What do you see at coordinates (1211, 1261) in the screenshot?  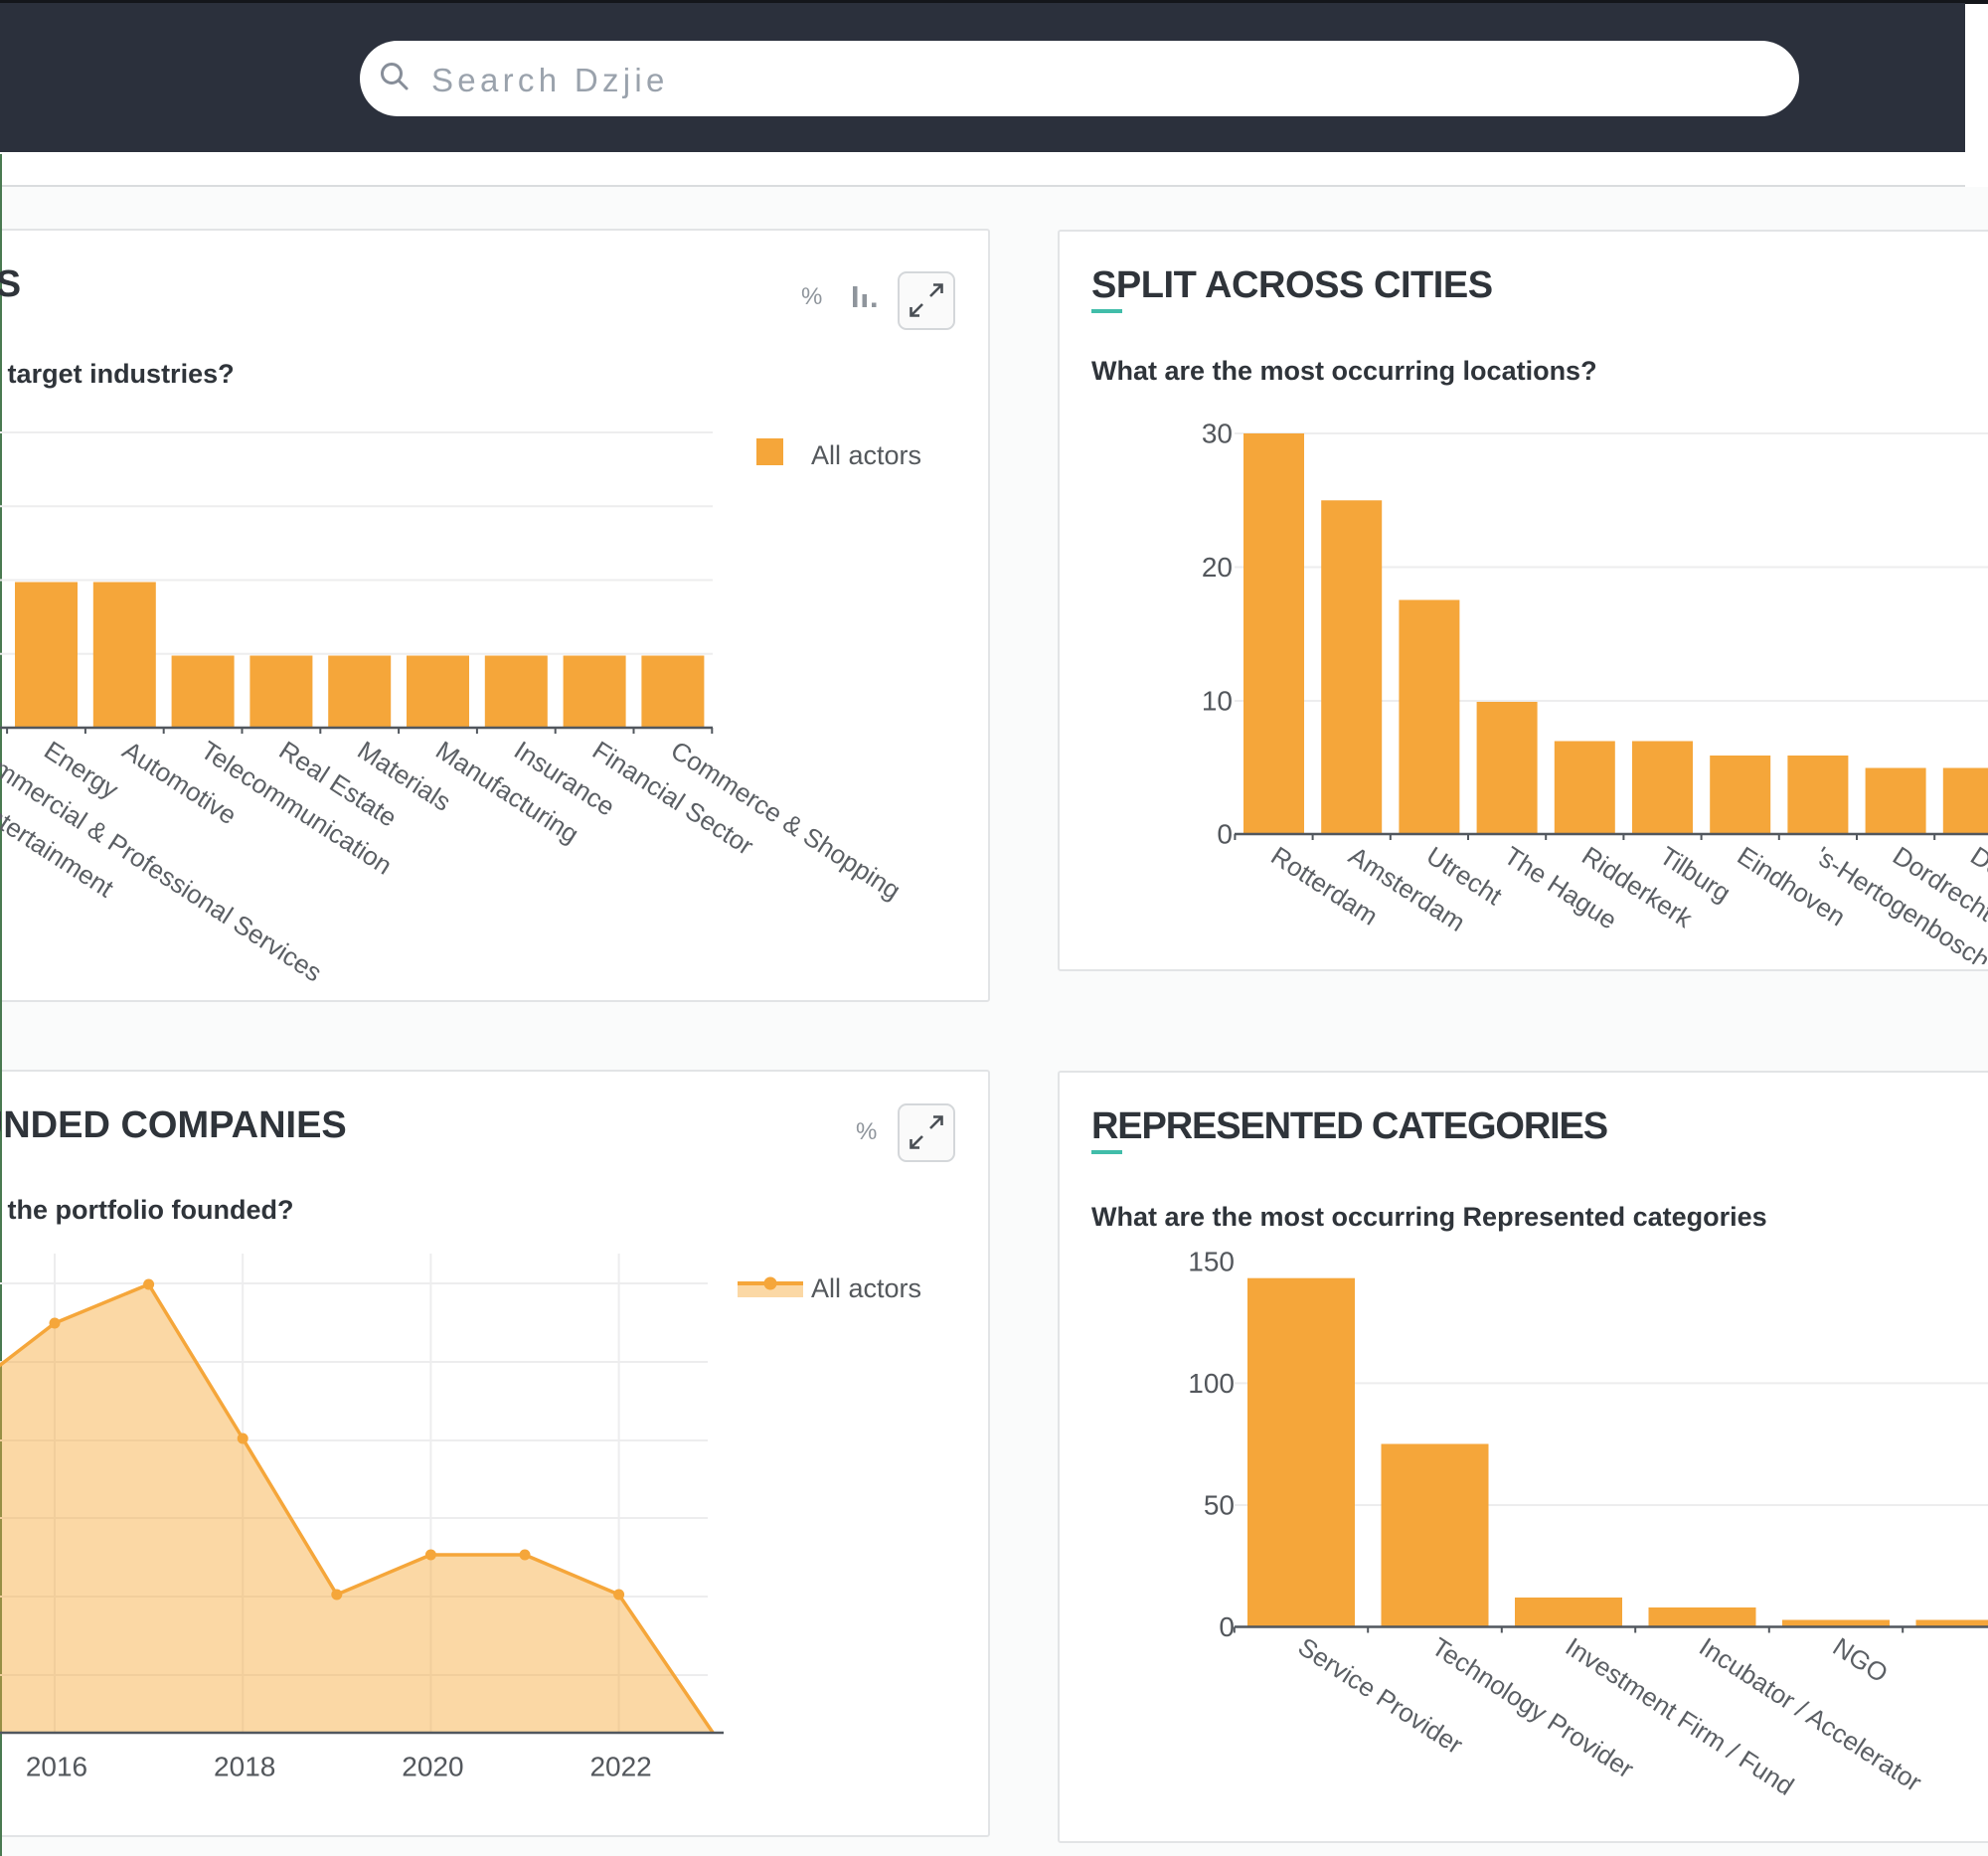 I see `svg-text: 150` at bounding box center [1211, 1261].